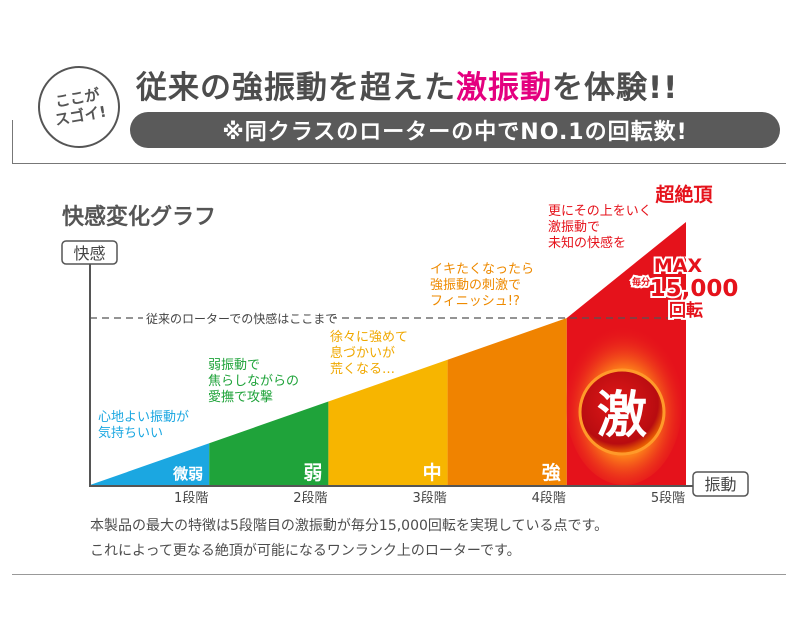  I want to click on rpm-unit: 回転, so click(686, 310).